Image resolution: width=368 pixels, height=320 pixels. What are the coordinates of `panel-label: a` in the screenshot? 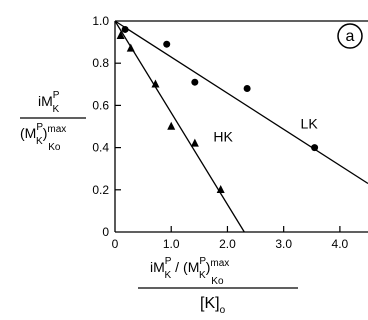 It's located at (350, 36).